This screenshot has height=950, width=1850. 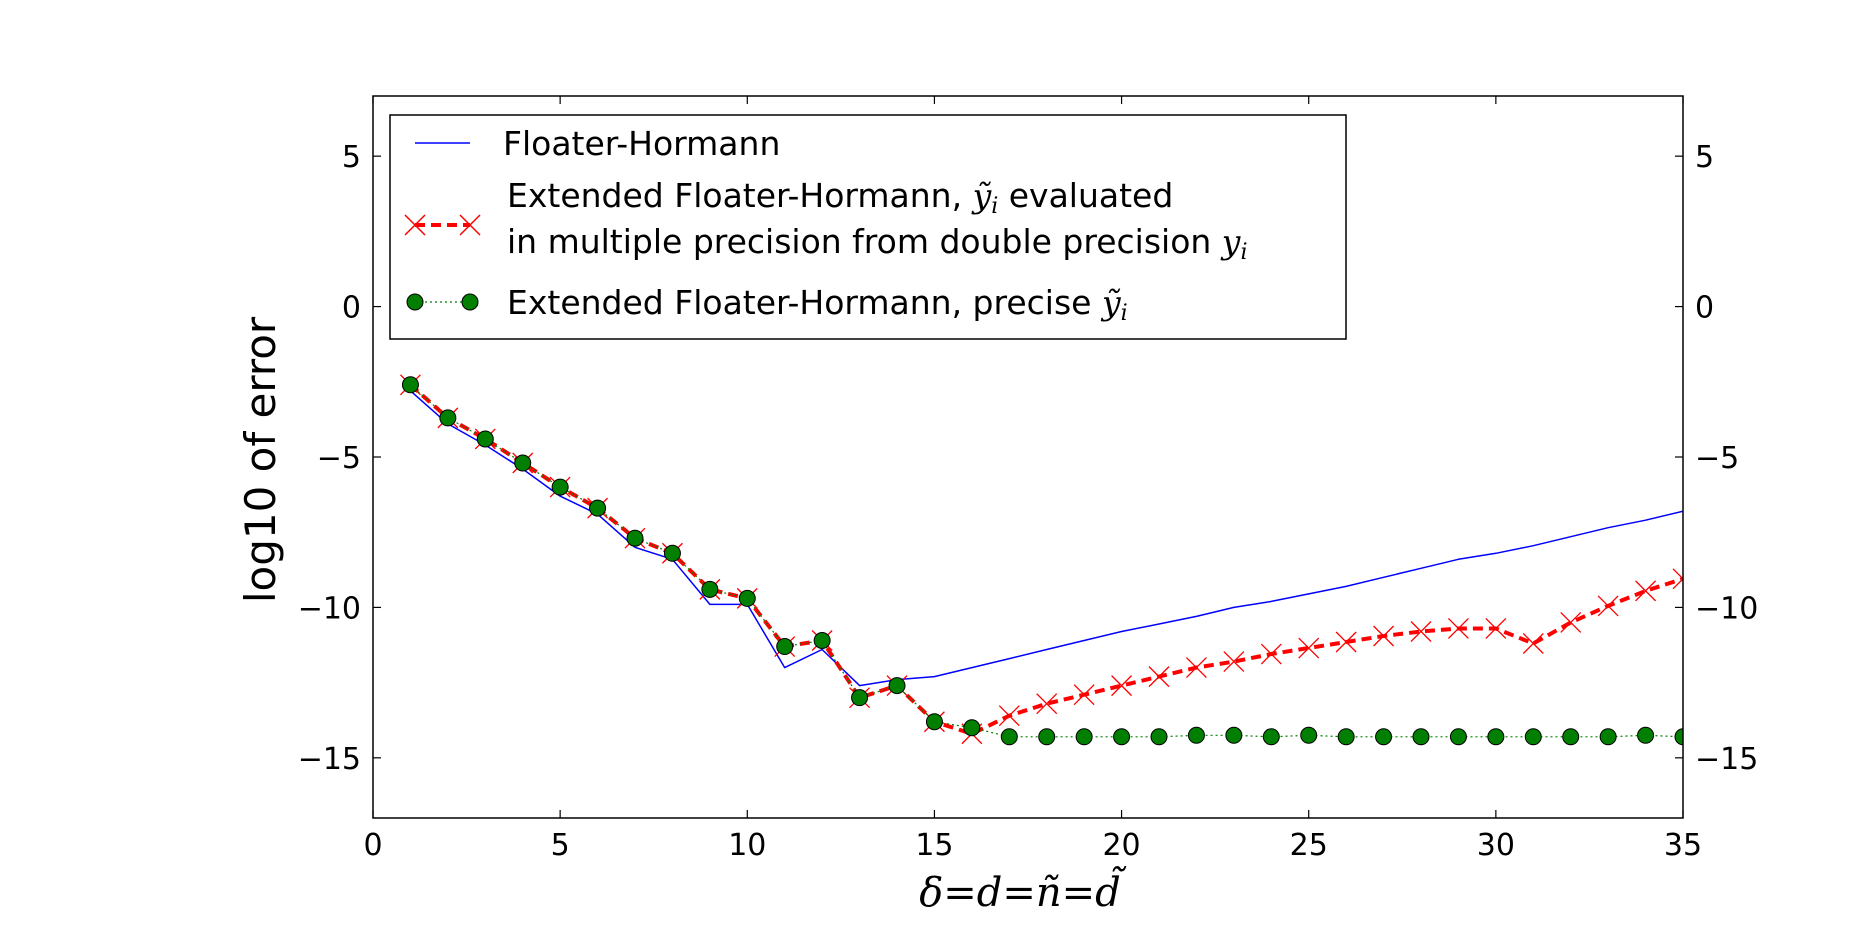 What do you see at coordinates (641, 143) in the screenshot?
I see `legend-fh-label: Floater-Hormann` at bounding box center [641, 143].